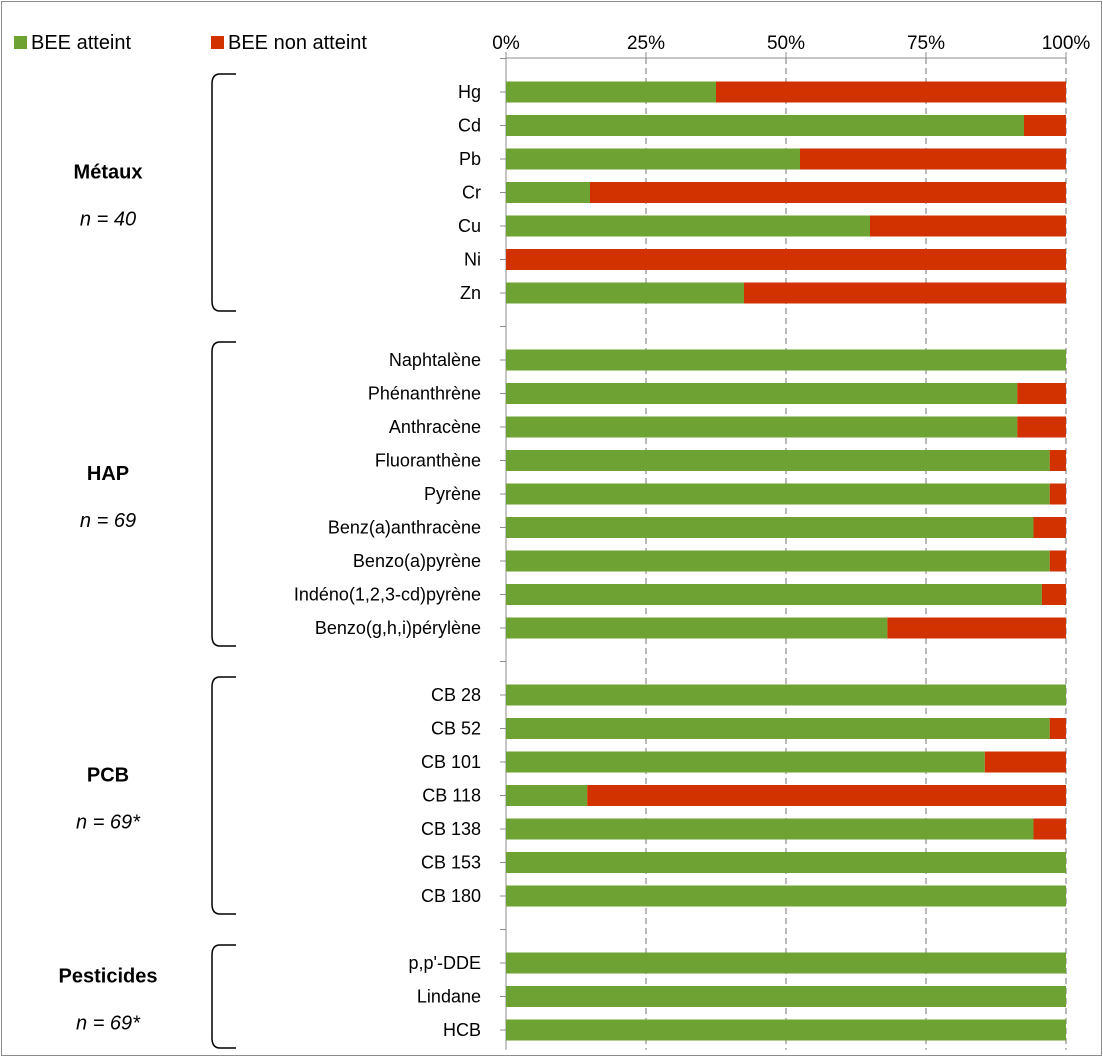 The width and height of the screenshot is (1103, 1057). Describe the element at coordinates (462, 1030) in the screenshot. I see `category-label: HCB` at that location.